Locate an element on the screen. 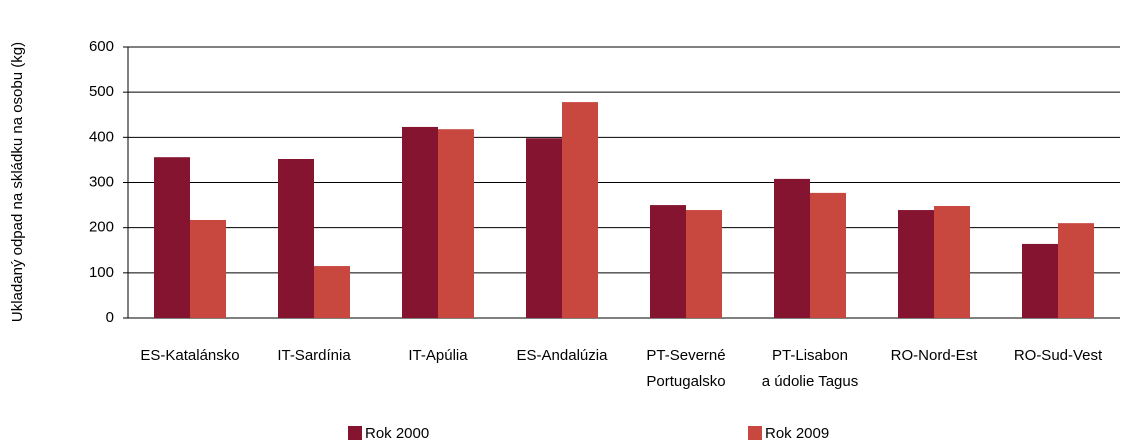 The height and width of the screenshot is (445, 1124). x-tick-label-line: ES-Andalúzia is located at coordinates (563, 355).